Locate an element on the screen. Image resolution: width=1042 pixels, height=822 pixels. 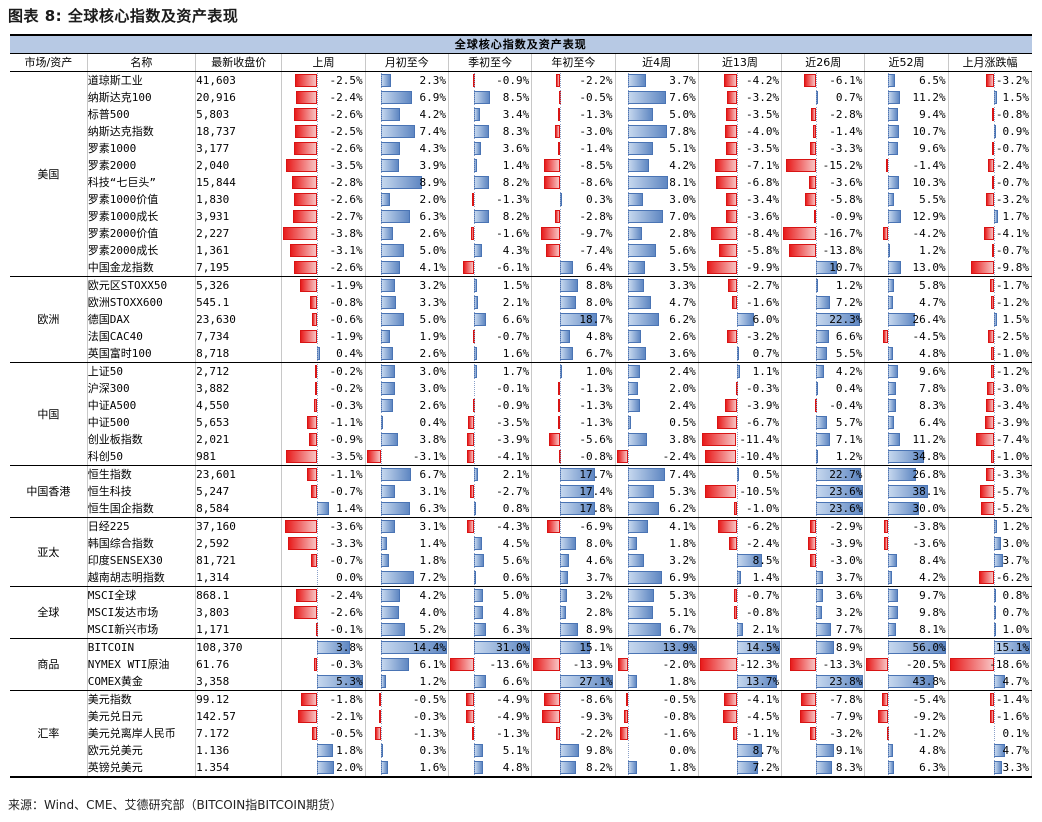
return-value: -9.7% is located at coordinates (596, 233).